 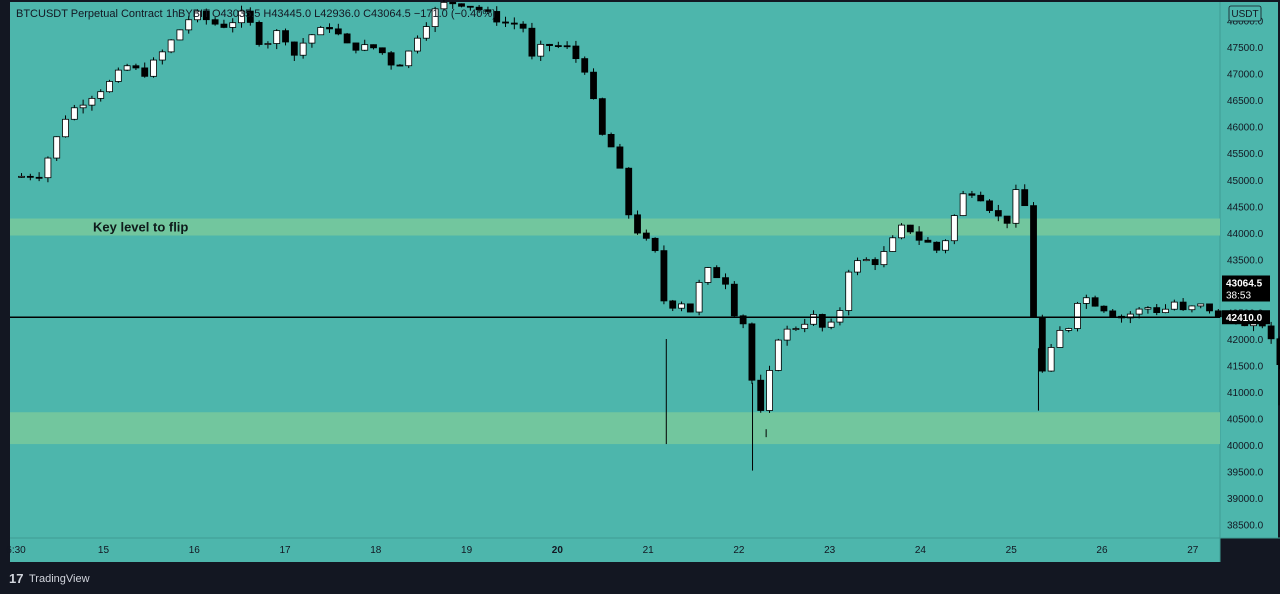 I want to click on price-tick-label: 45000.0, so click(x=1245, y=181).